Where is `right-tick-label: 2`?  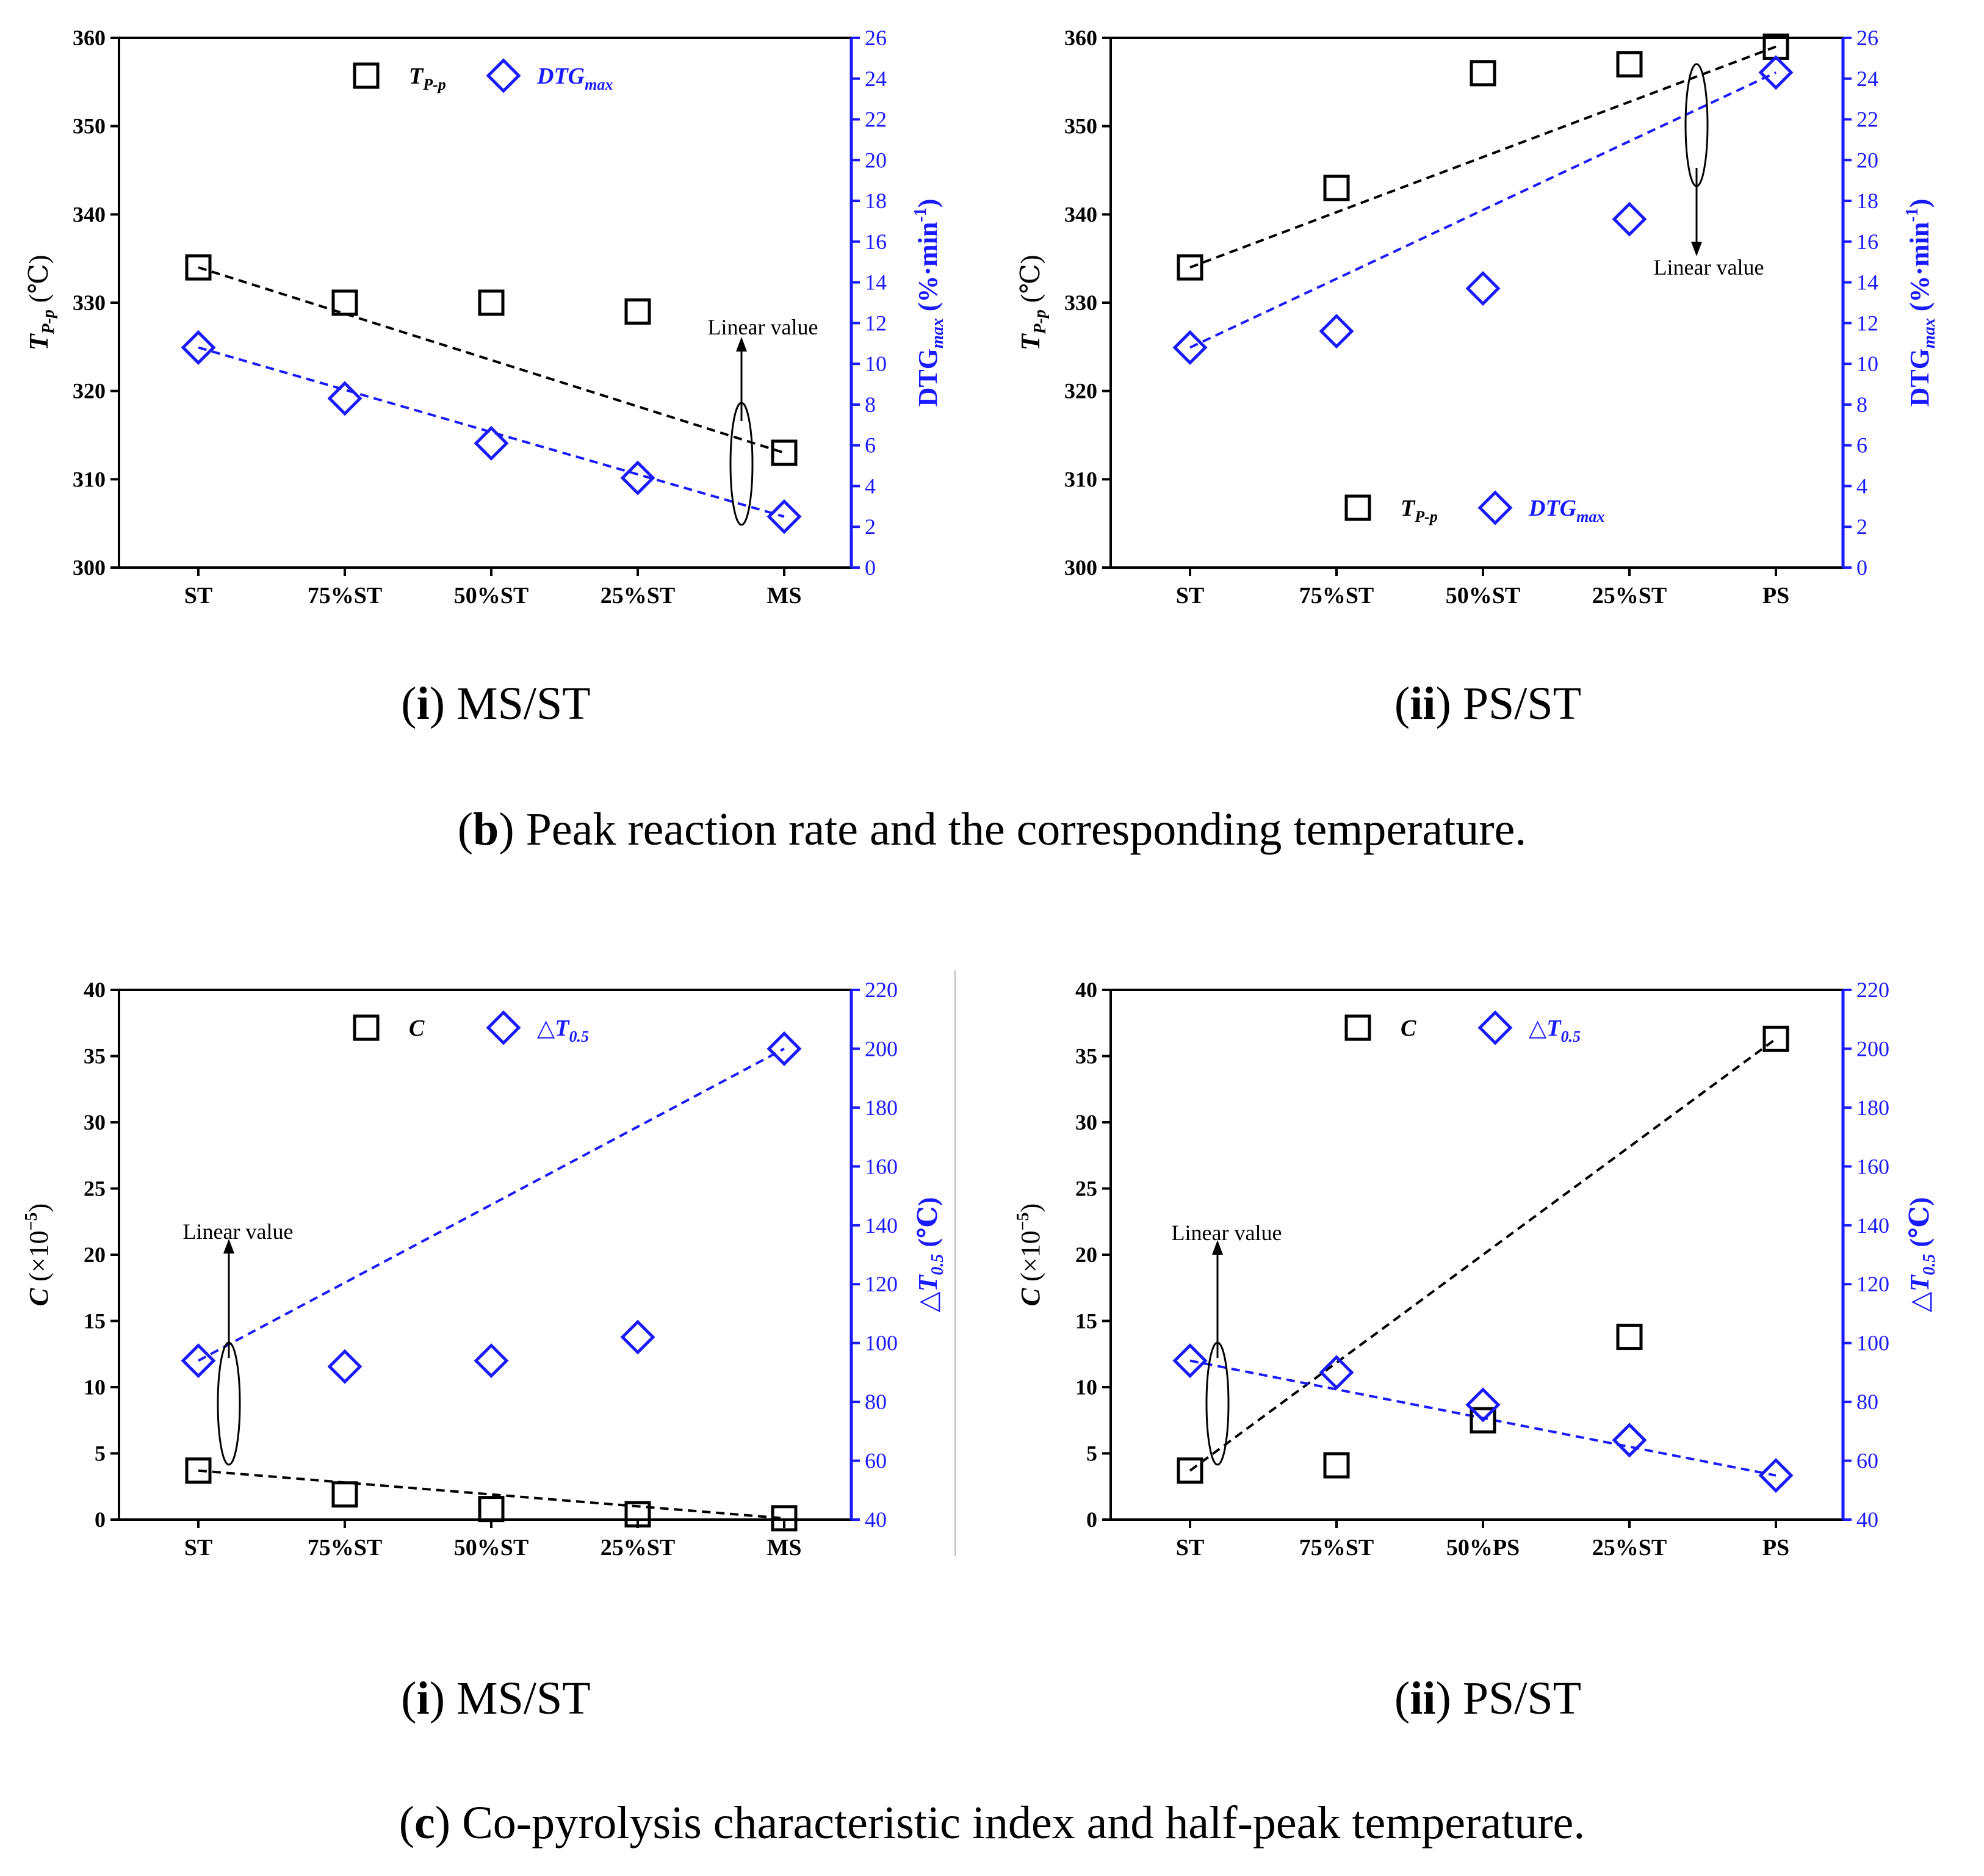
right-tick-label: 2 is located at coordinates (1861, 526).